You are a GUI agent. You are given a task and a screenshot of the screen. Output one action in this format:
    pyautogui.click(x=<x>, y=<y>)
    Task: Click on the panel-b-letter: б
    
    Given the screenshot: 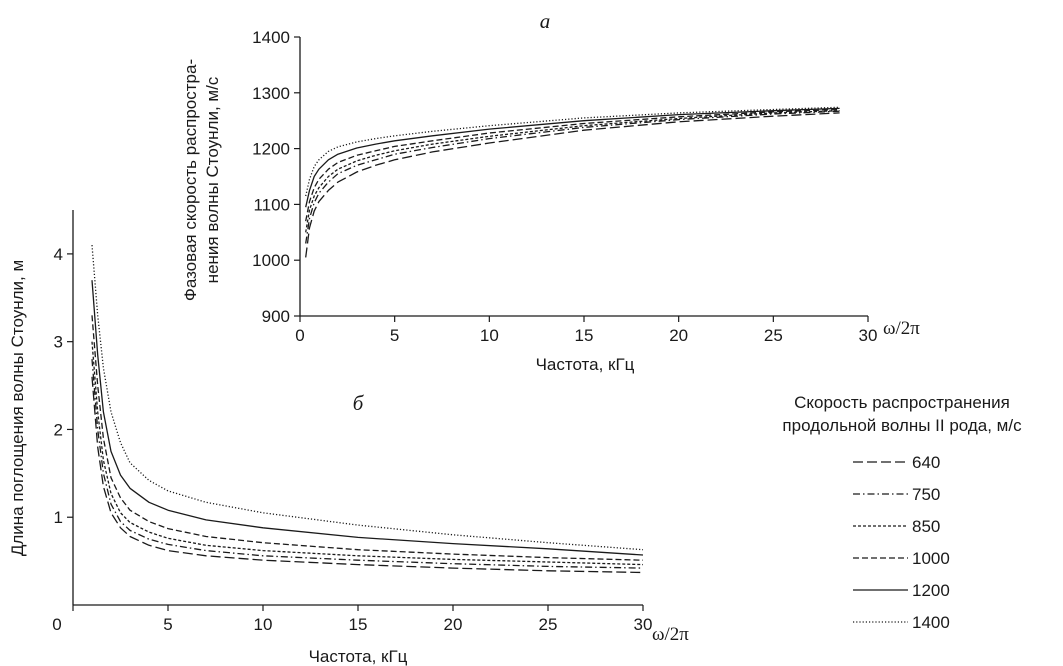 What is the action you would take?
    pyautogui.click(x=359, y=403)
    